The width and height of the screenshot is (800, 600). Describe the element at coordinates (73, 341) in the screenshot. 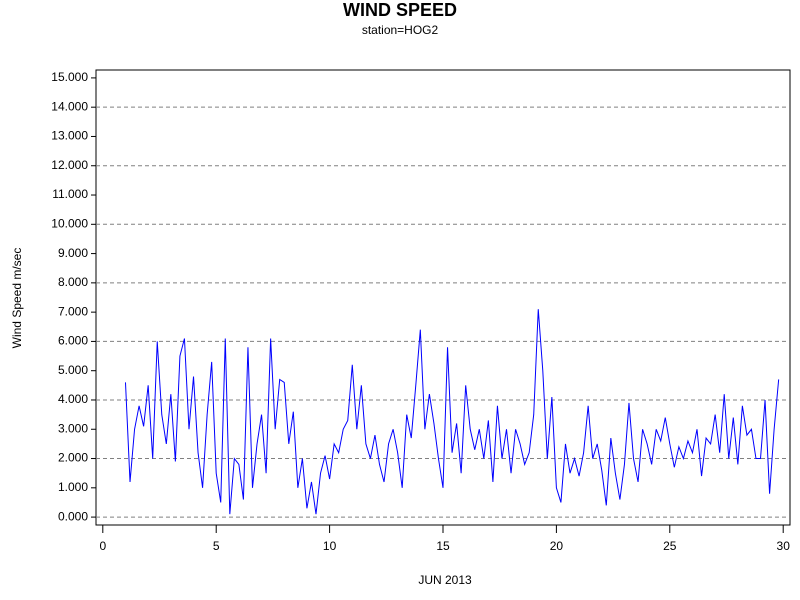

I see `y-tick-label: 6.000` at that location.